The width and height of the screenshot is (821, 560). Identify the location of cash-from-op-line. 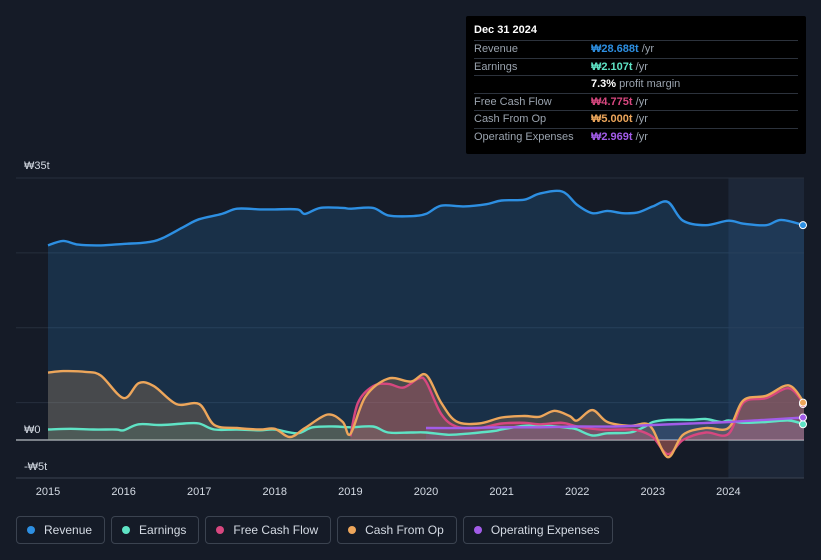
(426, 414).